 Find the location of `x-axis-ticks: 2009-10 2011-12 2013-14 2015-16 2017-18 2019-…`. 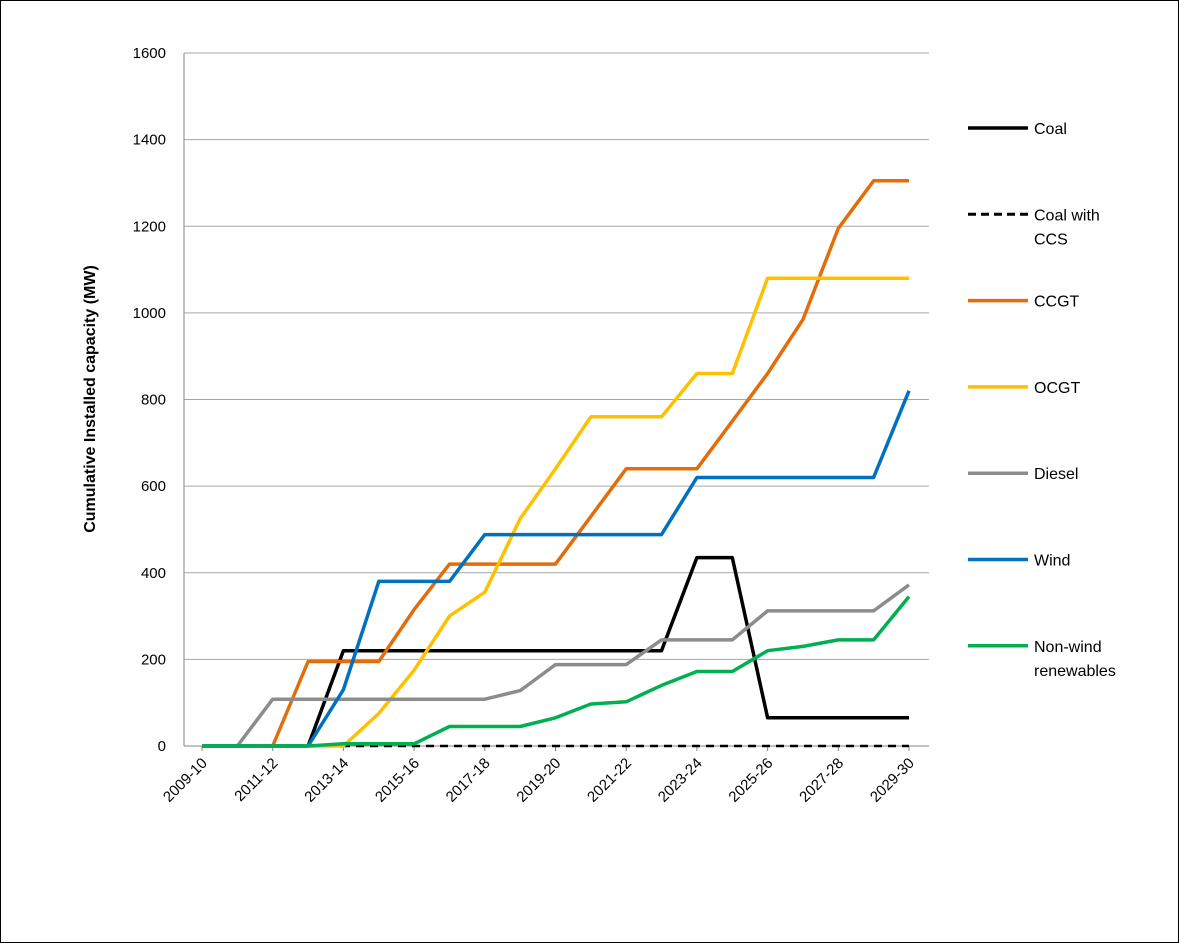

x-axis-ticks: 2009-10 2011-12 2013-14 2015-16 2017-18 2019-… is located at coordinates (539, 776).